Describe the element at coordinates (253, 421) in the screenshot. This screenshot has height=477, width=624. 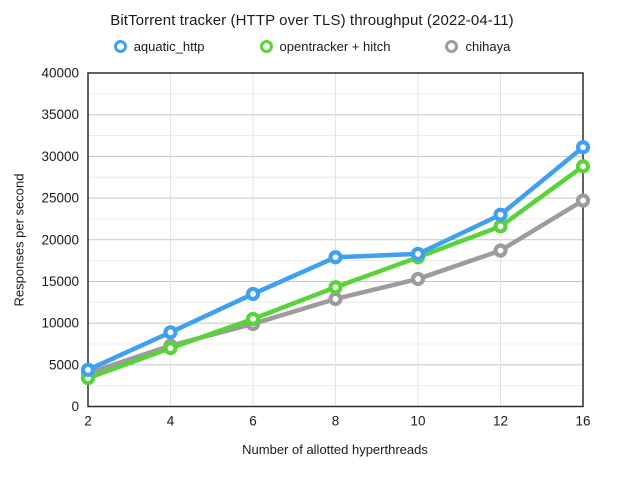
I see `svg-text: 6` at that location.